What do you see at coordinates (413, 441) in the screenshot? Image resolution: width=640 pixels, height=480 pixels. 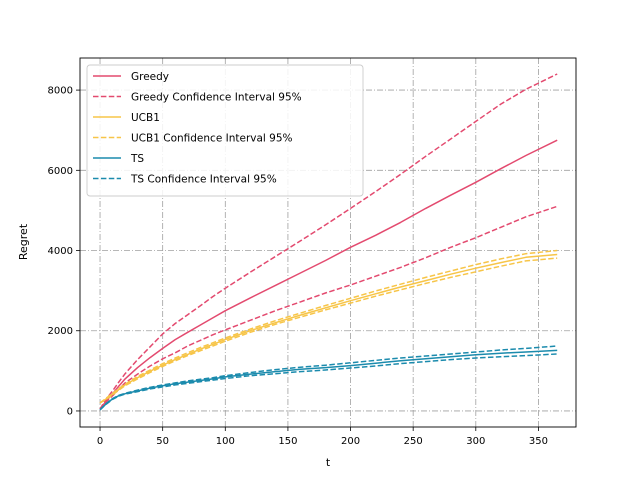 I see `x-tick-label: 250` at bounding box center [413, 441].